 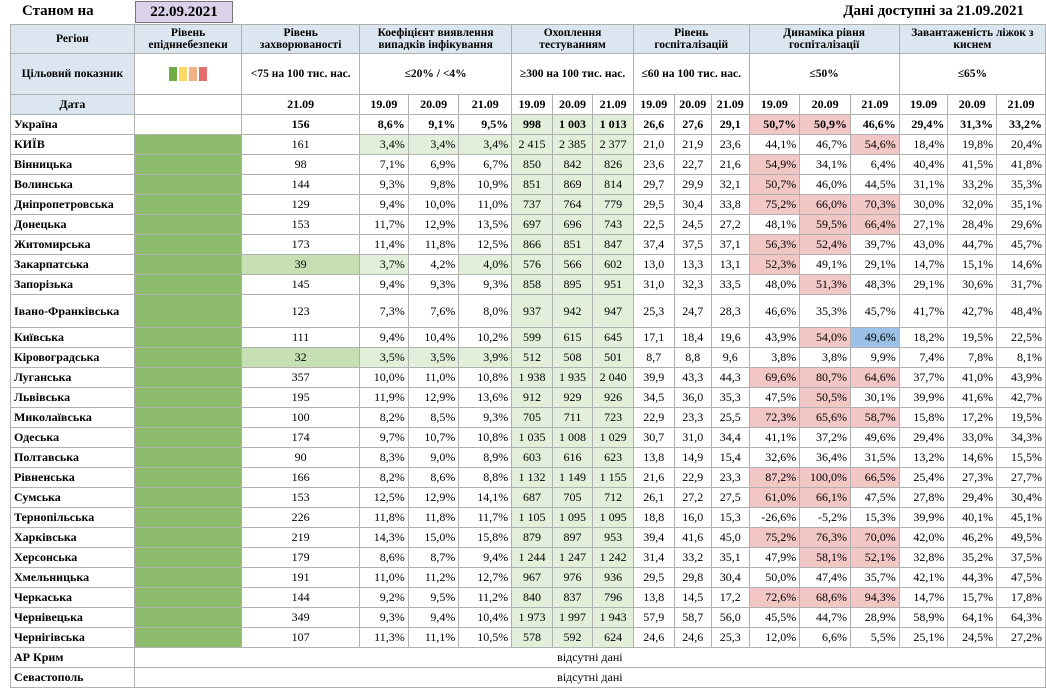 What do you see at coordinates (613, 311) in the screenshot?
I see `testing-value: 947` at bounding box center [613, 311].